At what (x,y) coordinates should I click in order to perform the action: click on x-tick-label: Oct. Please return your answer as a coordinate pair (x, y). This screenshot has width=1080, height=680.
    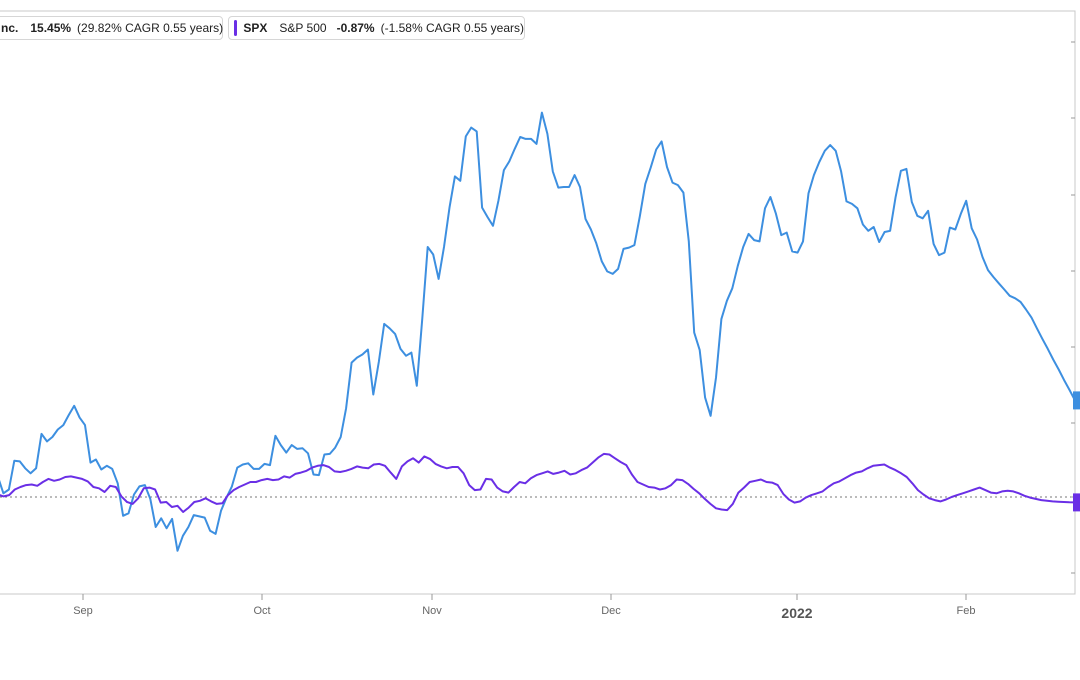
    Looking at the image, I should click on (261, 611).